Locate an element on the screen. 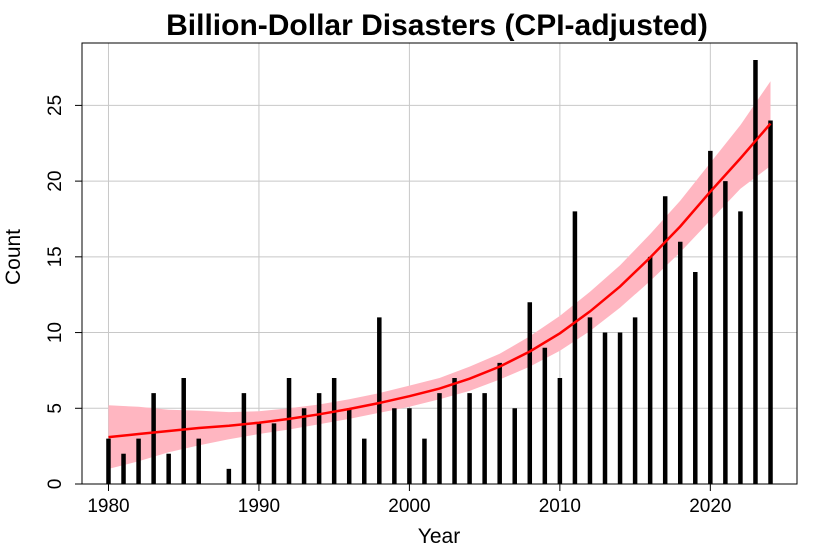 Image resolution: width=829 pixels, height=552 pixels. x-tick-label-2010: 2010 is located at coordinates (560, 506).